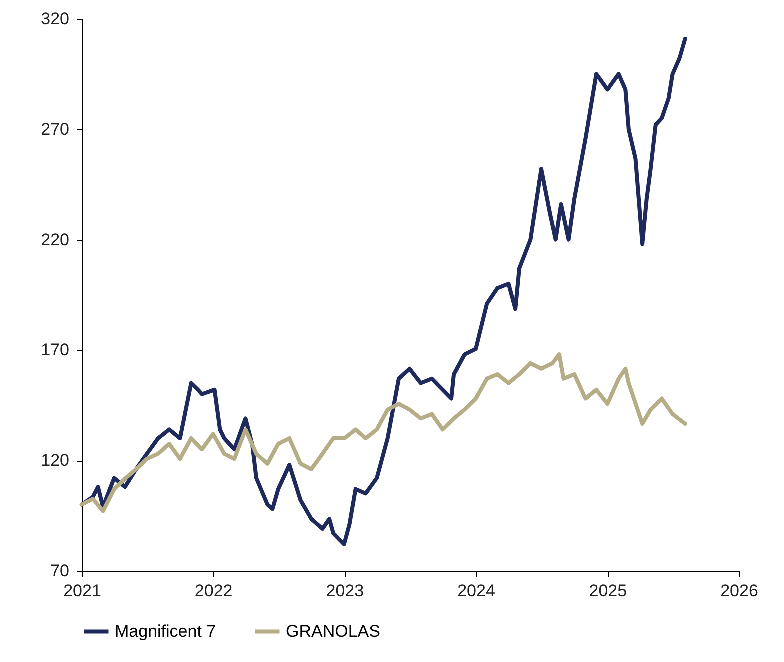 The height and width of the screenshot is (662, 784). I want to click on x-tick-label: 2025, so click(608, 591).